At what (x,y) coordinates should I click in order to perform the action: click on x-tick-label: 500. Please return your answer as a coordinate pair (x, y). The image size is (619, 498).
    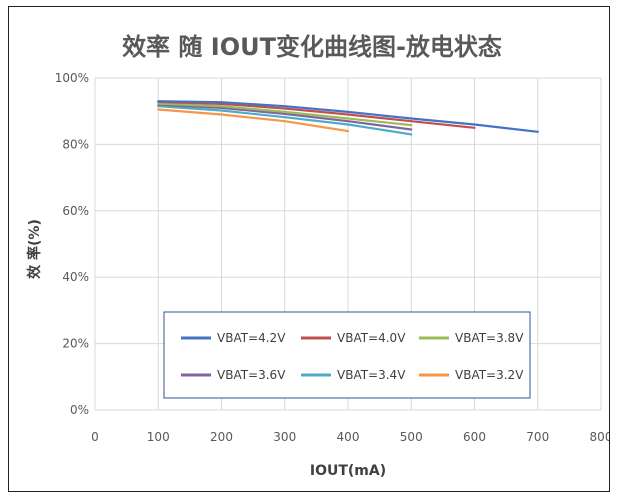
    Looking at the image, I should click on (411, 437).